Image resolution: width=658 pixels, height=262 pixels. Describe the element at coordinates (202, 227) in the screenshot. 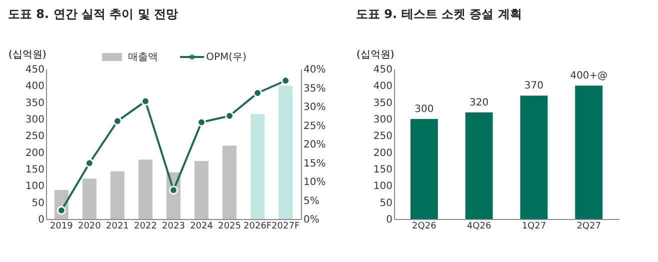

I see `x-tick-label: 2024` at that location.